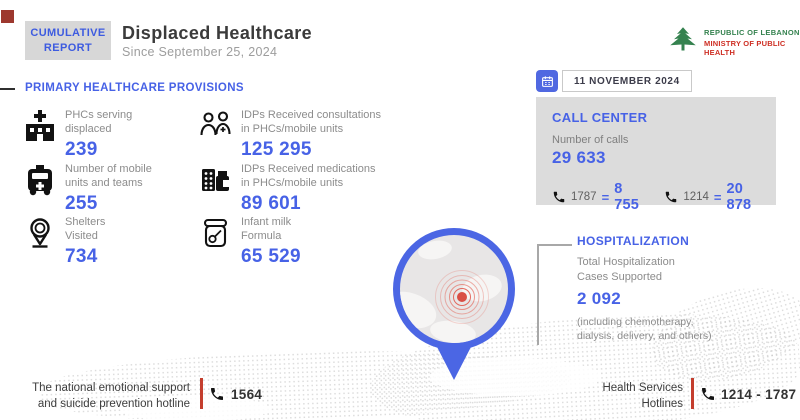 The width and height of the screenshot is (800, 420). Describe the element at coordinates (752, 32) in the screenshot. I see `logo-country: REPUBLIC OF LEBANON` at that location.